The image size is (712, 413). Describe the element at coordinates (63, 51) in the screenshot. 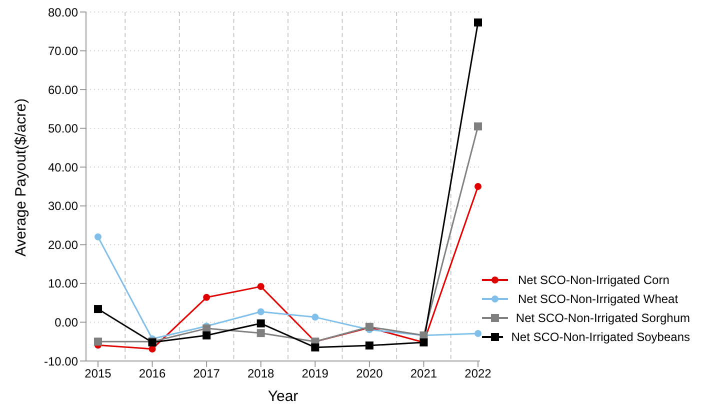

I see `y-tick-label: 70.00` at that location.